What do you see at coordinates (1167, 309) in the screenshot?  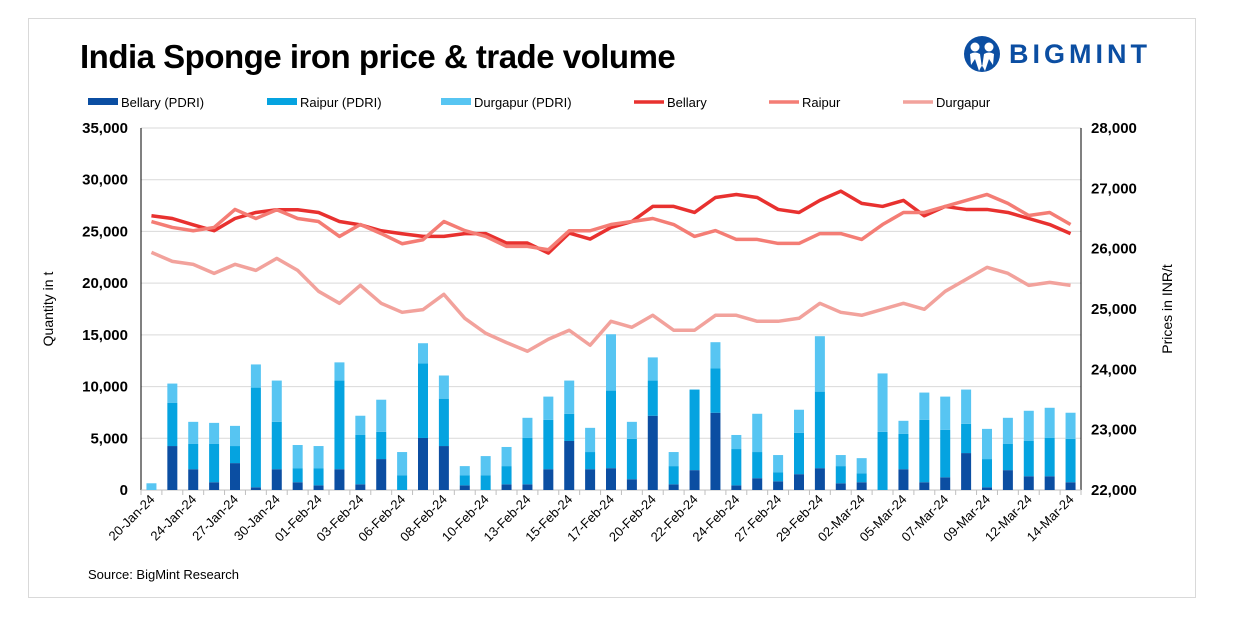 I see `y-right-axis-title: Prices in INR/t` at bounding box center [1167, 309].